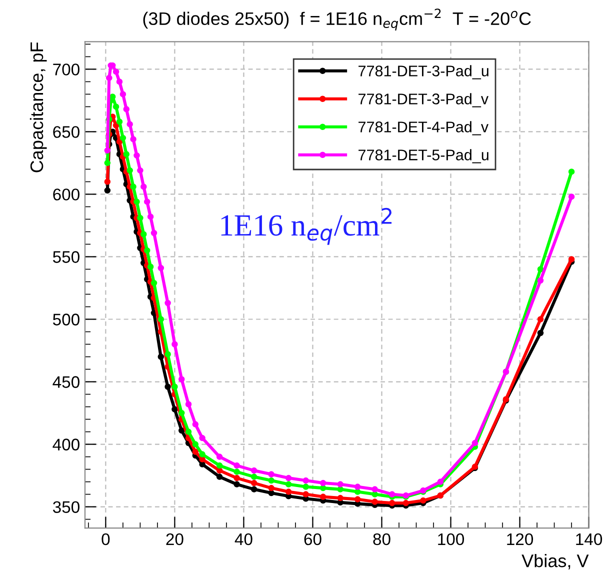  I want to click on y-tick-label: 650, so click(66, 132).